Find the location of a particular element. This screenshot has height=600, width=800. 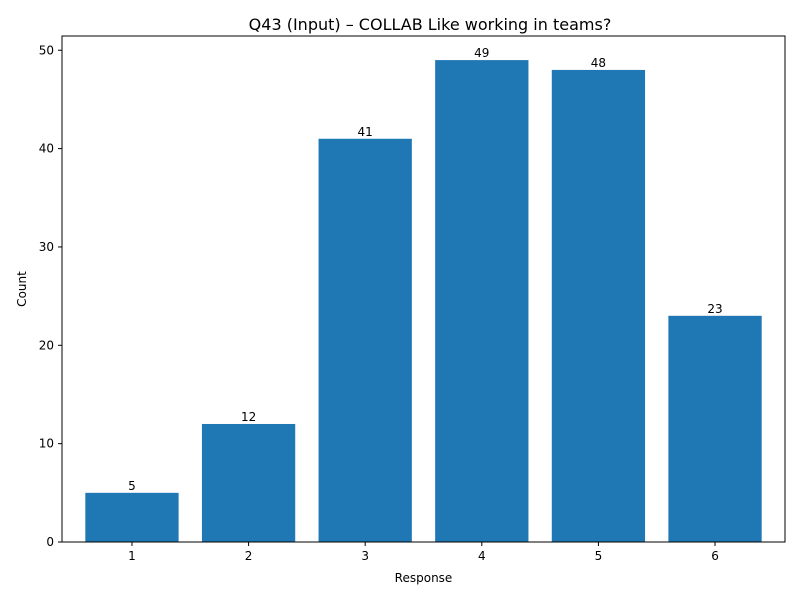

y-tick-label: 0 is located at coordinates (50, 542).